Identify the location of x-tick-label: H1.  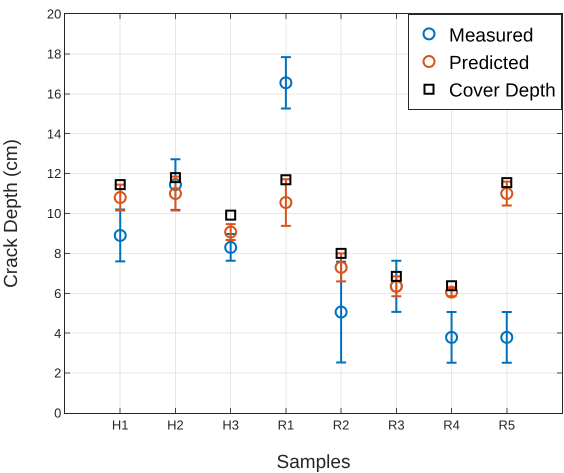
(120, 425).